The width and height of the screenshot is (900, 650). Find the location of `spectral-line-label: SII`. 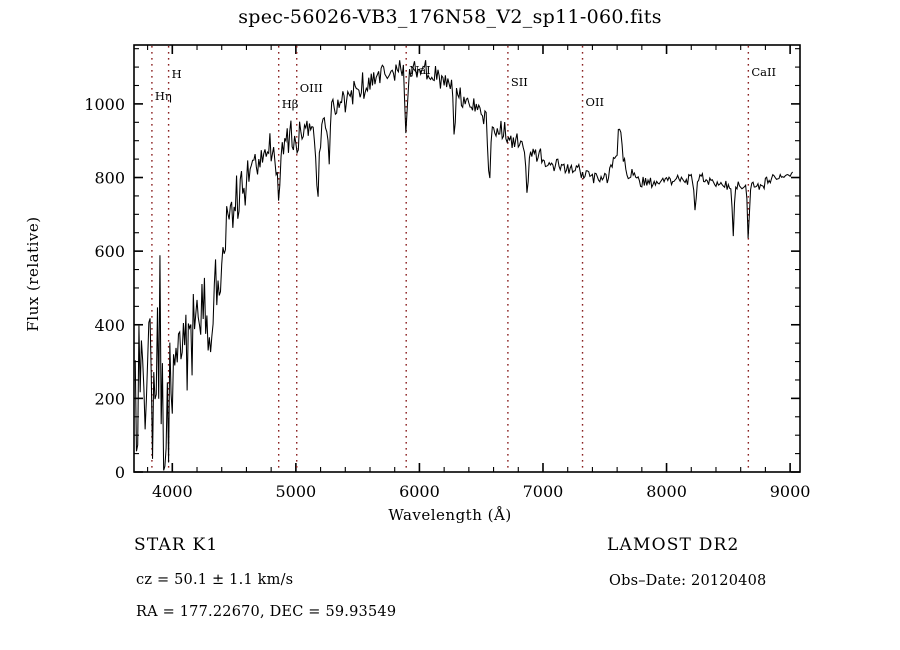

spectral-line-label: SII is located at coordinates (519, 82).